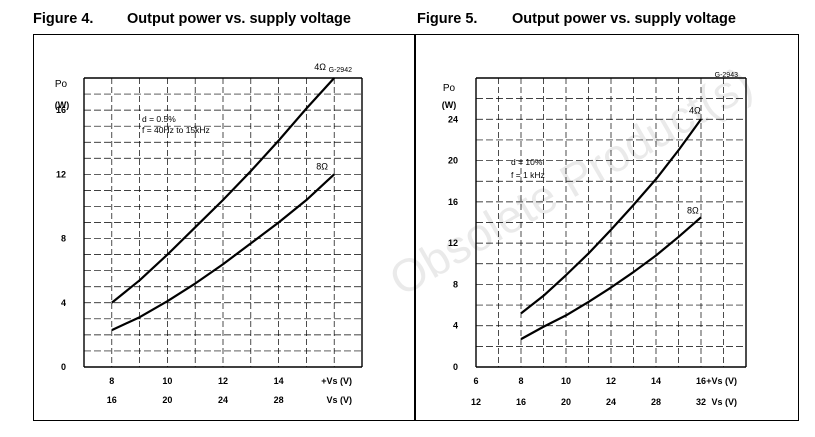 Image resolution: width=815 pixels, height=437 pixels. Describe the element at coordinates (453, 161) in the screenshot. I see `y-tick-label: 20` at that location.